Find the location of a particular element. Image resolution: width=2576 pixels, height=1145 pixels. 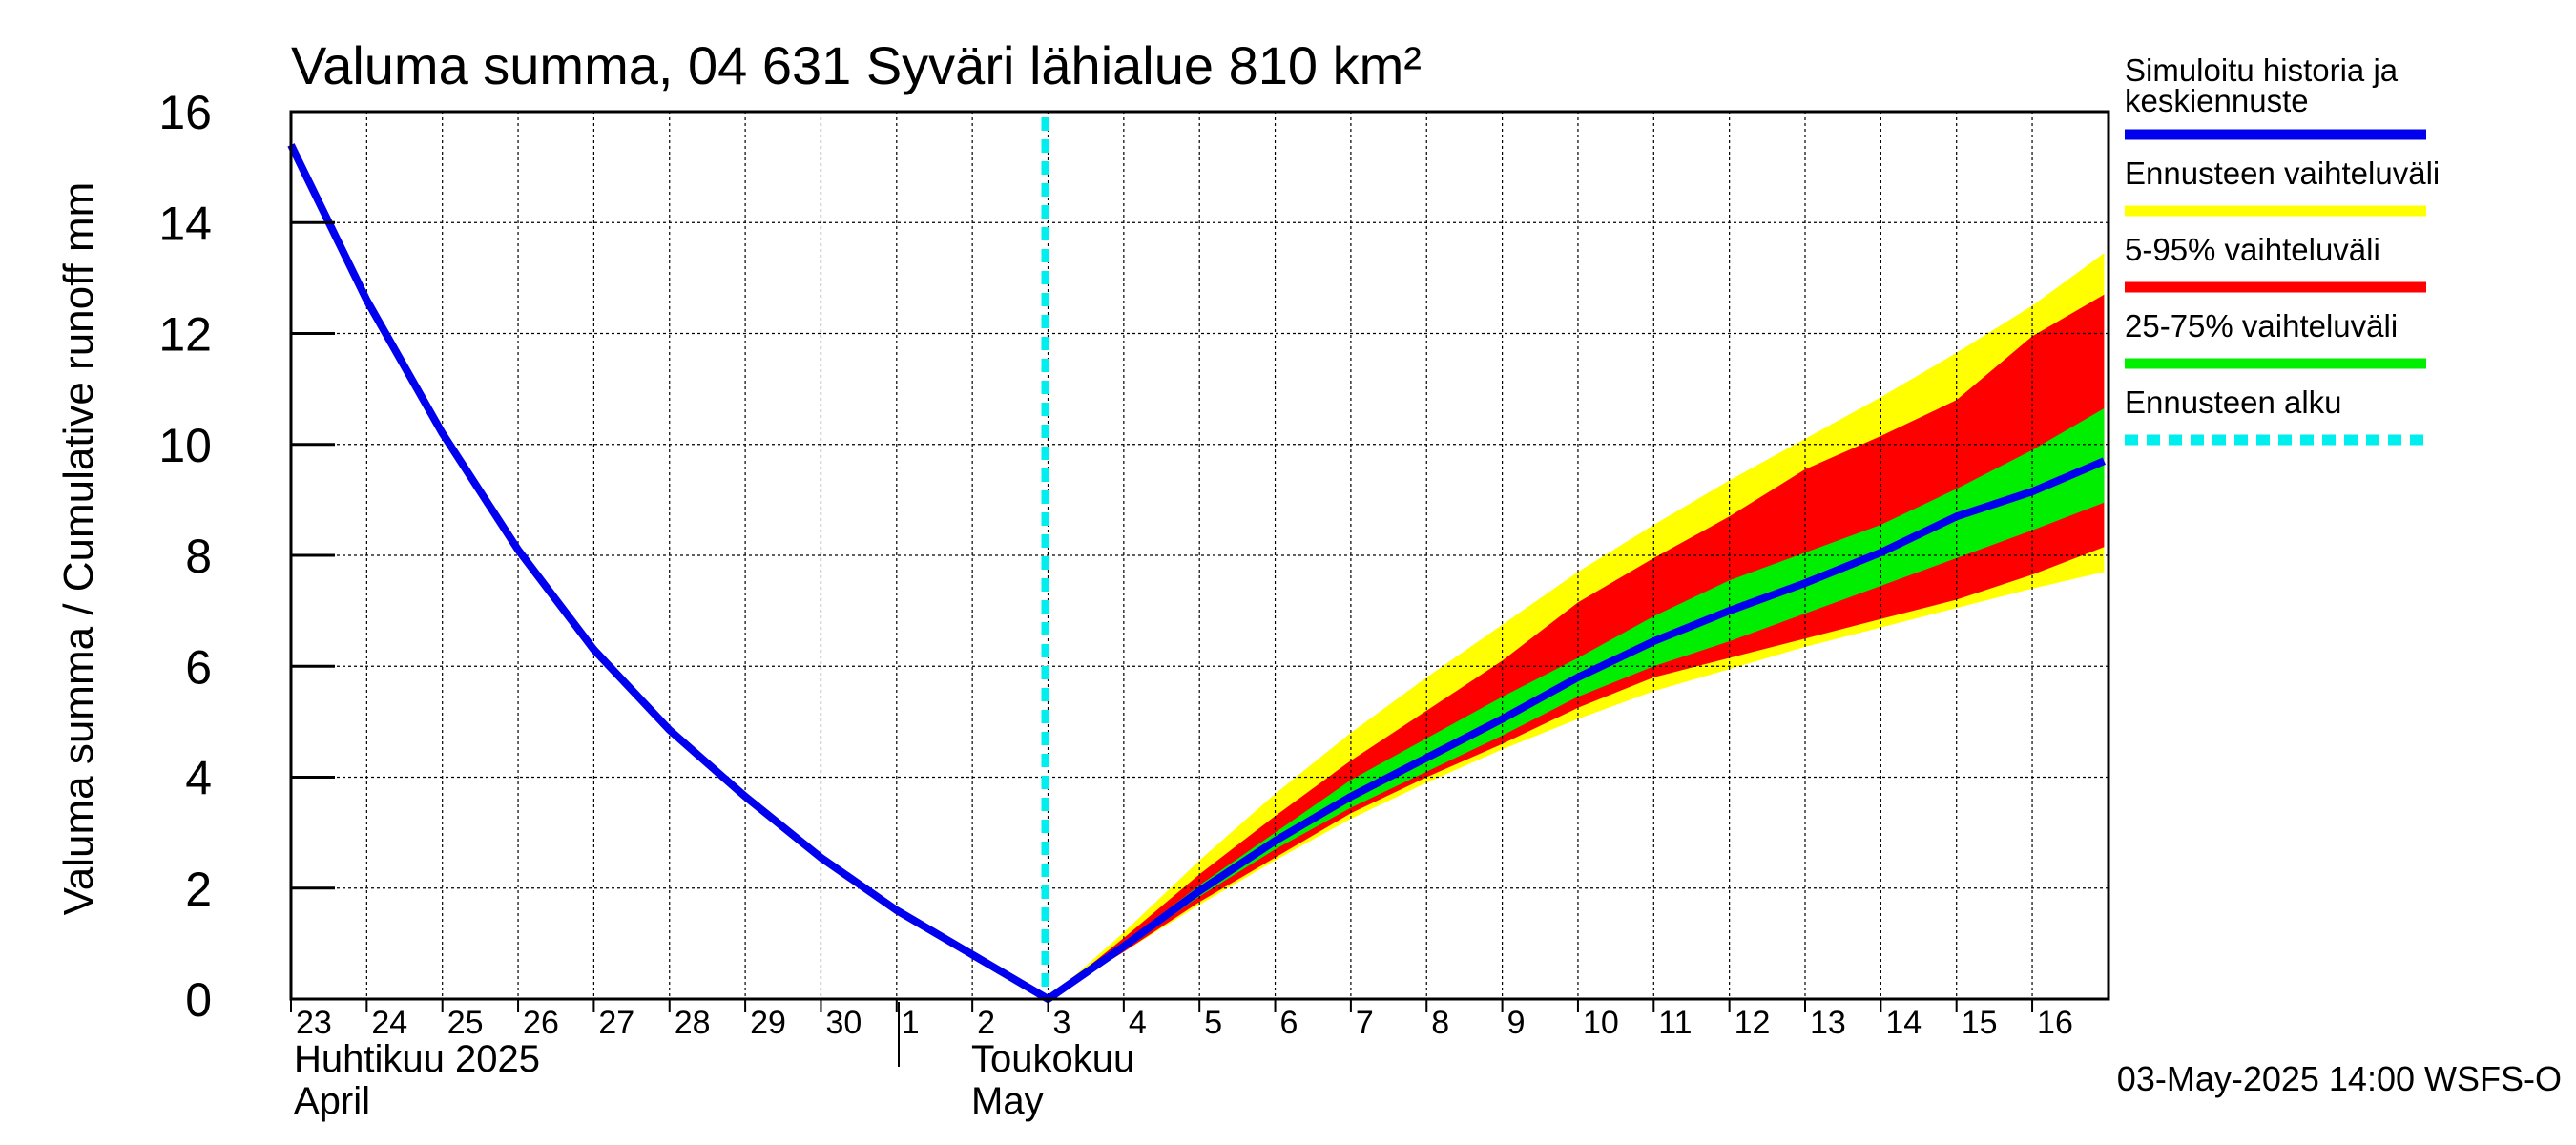

x-tick-label: 5 is located at coordinates (1213, 1023).